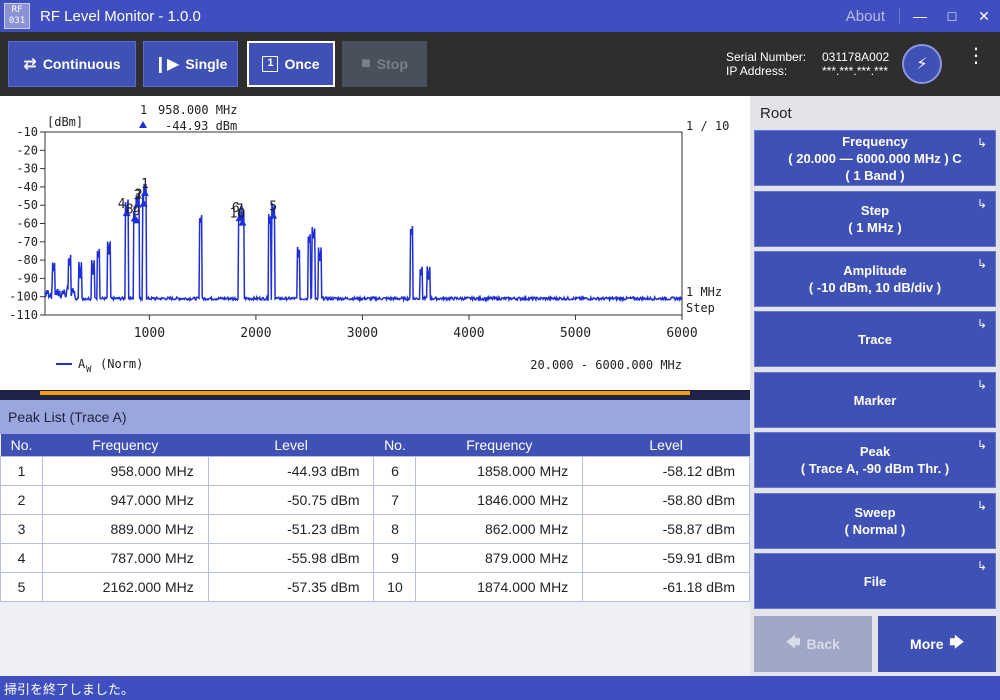 This screenshot has width=1000, height=700. What do you see at coordinates (125, 499) in the screenshot?
I see `peak-frequency: 947.000 MHz` at bounding box center [125, 499].